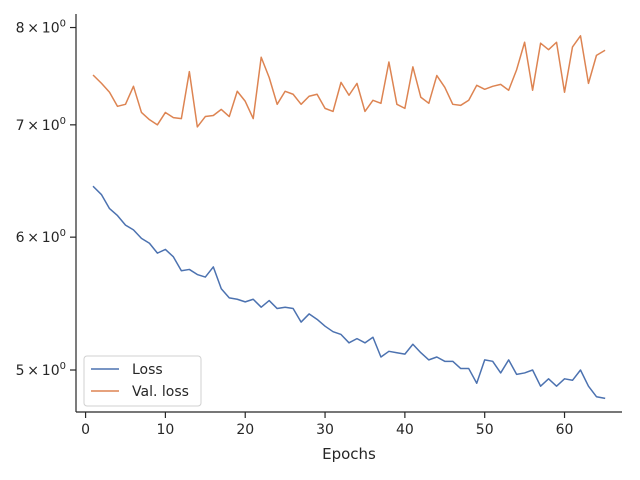  Describe the element at coordinates (41, 125) in the screenshot. I see `y-tick-label-2: 7 × 100` at that location.